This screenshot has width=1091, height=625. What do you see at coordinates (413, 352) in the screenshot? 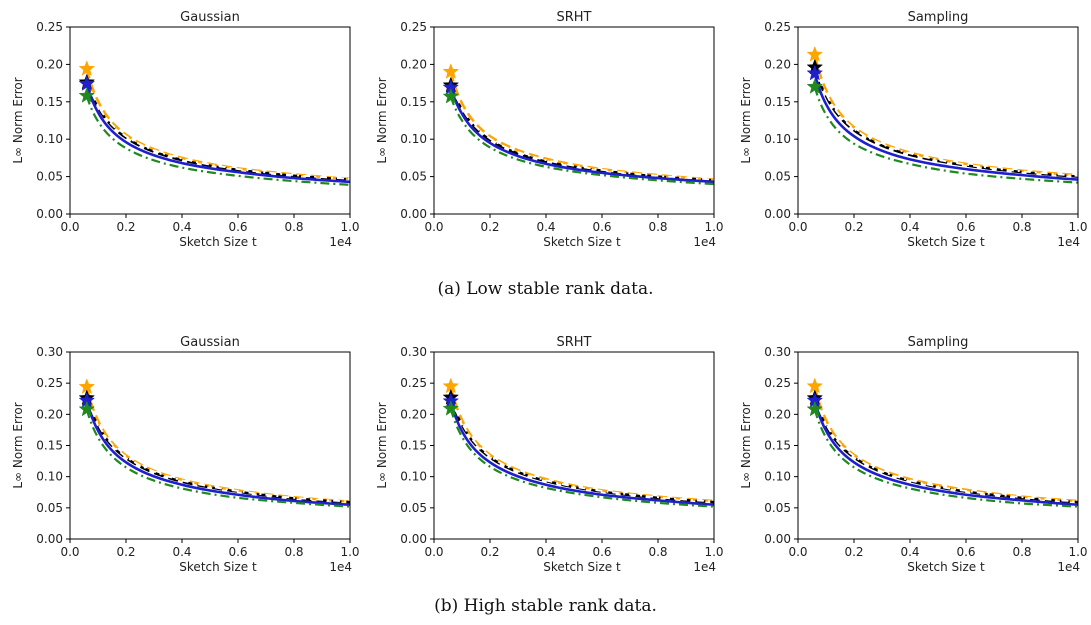
I see `y-tick-label: 0.30` at bounding box center [413, 352].